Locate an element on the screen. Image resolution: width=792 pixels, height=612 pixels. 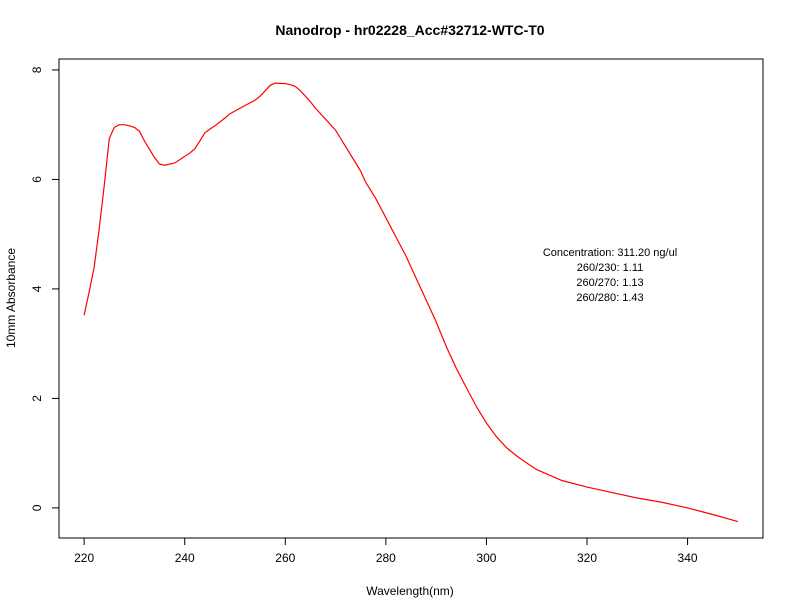
chart-title: Nanodrop - hr02228_Acc#32712-WTC-T0 is located at coordinates (409, 30).